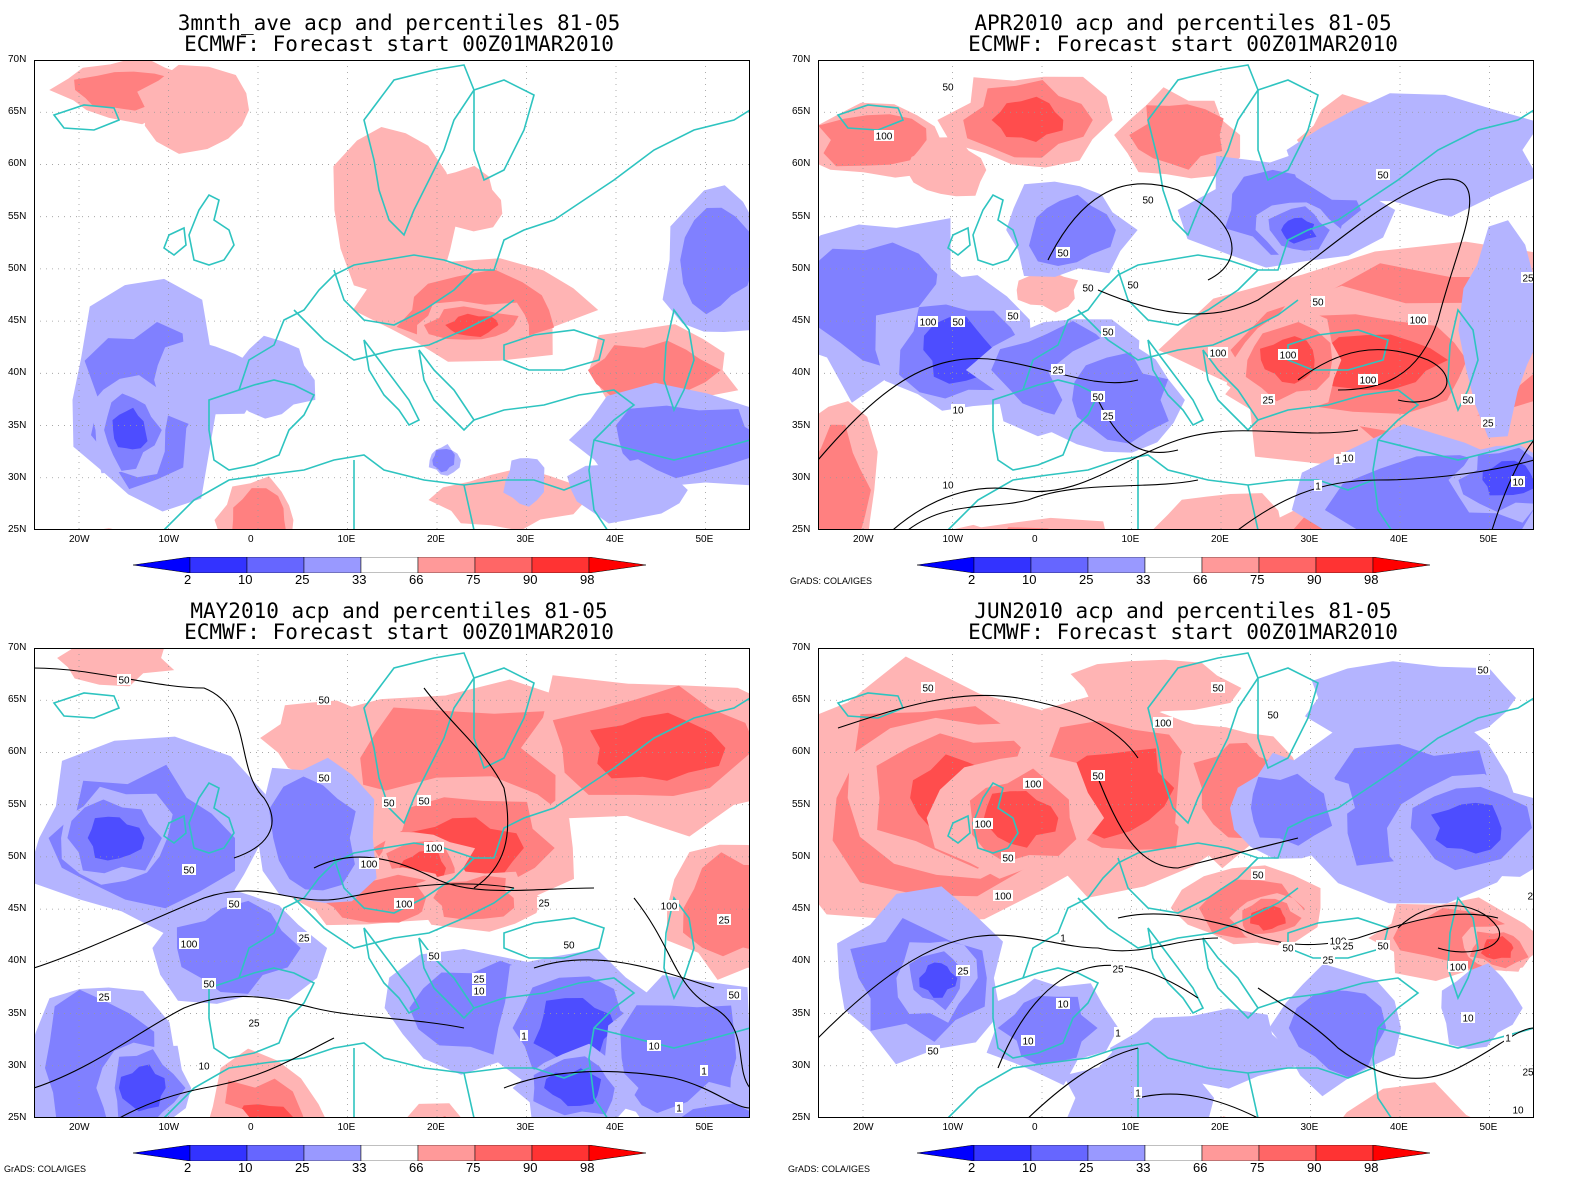  I want to click on colorbar-tick-label: 98, so click(1371, 579).